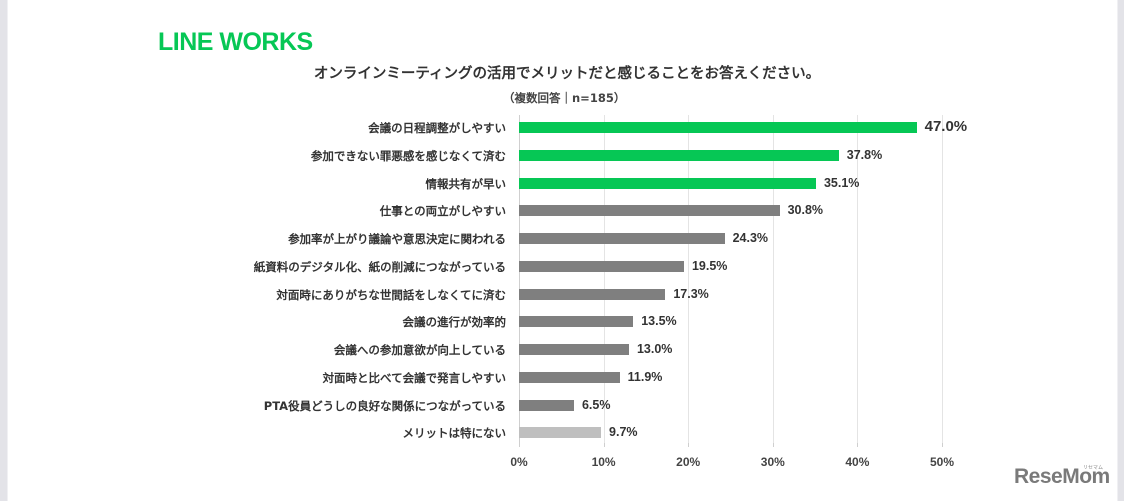 This screenshot has width=1124, height=501. I want to click on value-label: 6.5%, so click(596, 404).